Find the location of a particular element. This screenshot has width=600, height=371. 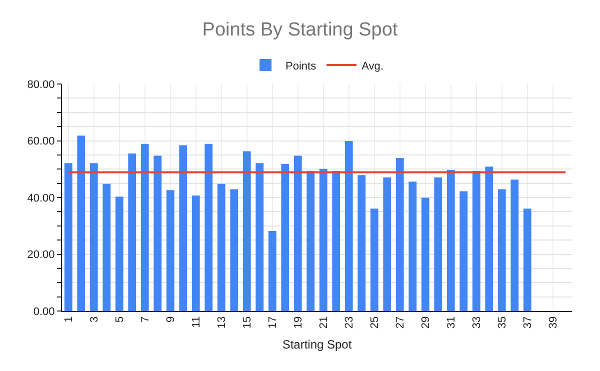

y-tick-label: 0.00 is located at coordinates (44, 312).